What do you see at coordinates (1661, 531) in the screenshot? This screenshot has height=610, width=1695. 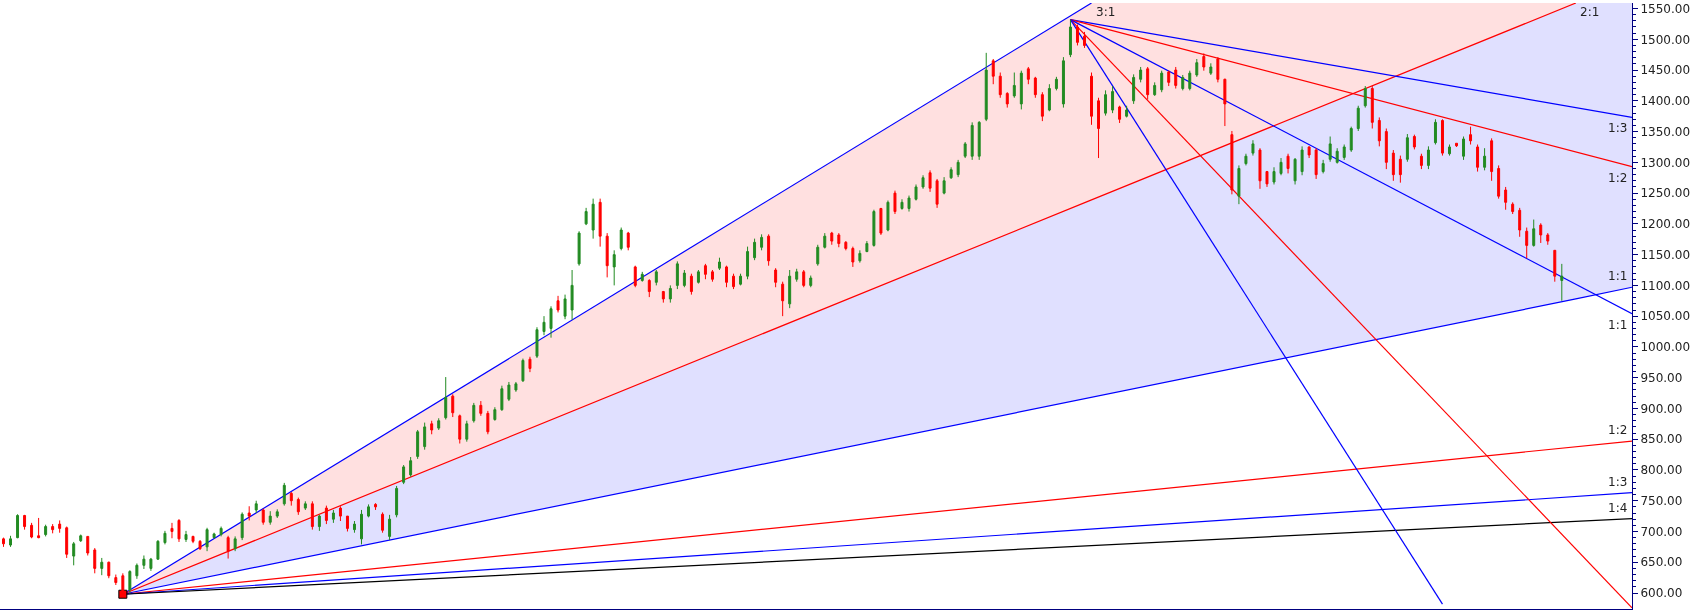 I see `y-tick-label: 700.00` at bounding box center [1661, 531].